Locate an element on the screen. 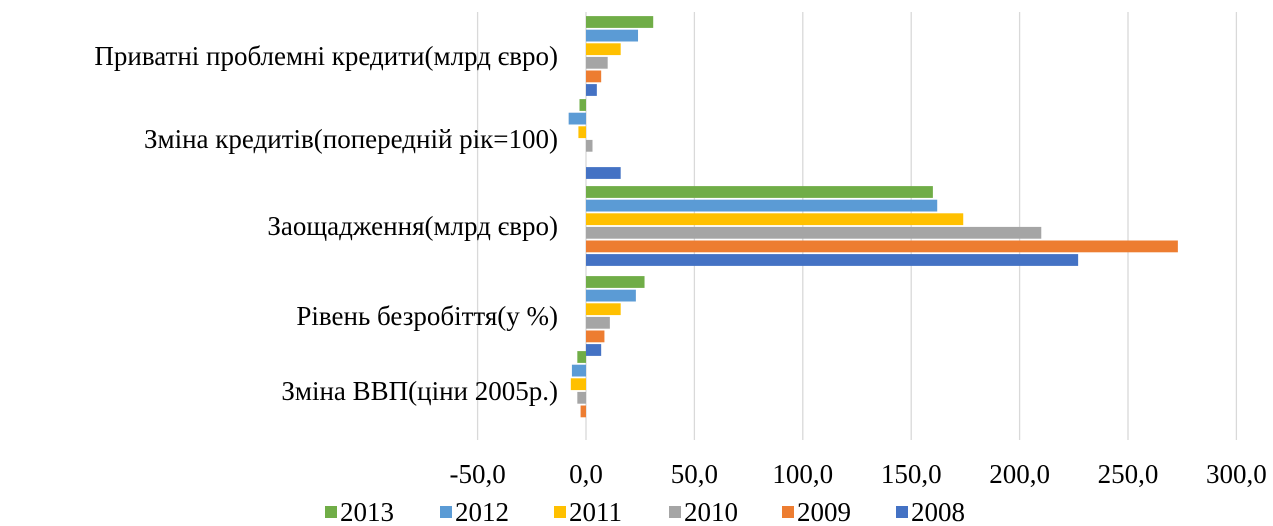 Image resolution: width=1273 pixels, height=526 pixels. x-tick-label-5: 200,0 is located at coordinates (1019, 474).